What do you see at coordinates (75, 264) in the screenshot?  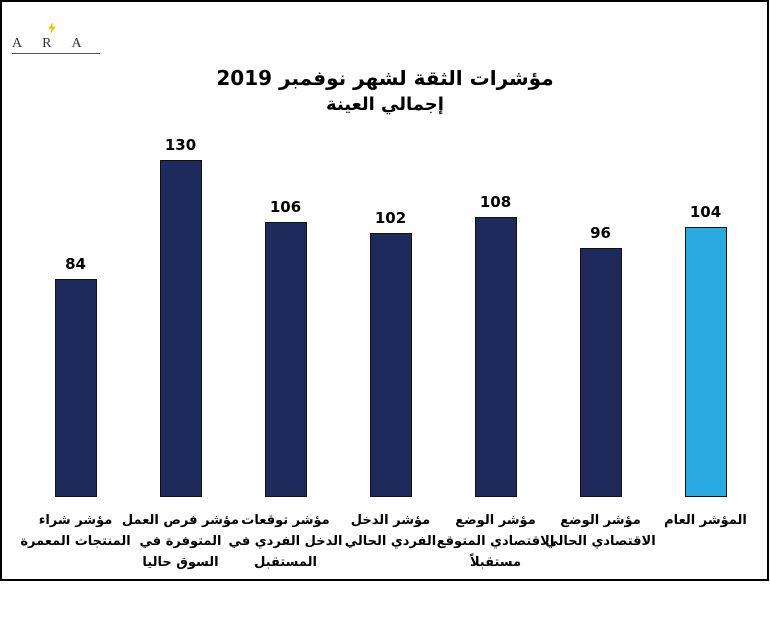 I see `value-label: 84` at bounding box center [75, 264].